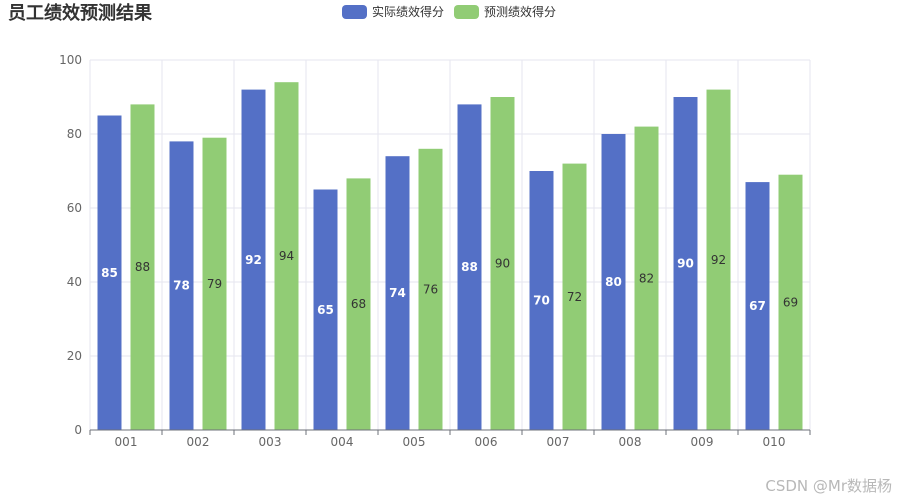  What do you see at coordinates (774, 442) in the screenshot?
I see `x-tick-label: 010` at bounding box center [774, 442].